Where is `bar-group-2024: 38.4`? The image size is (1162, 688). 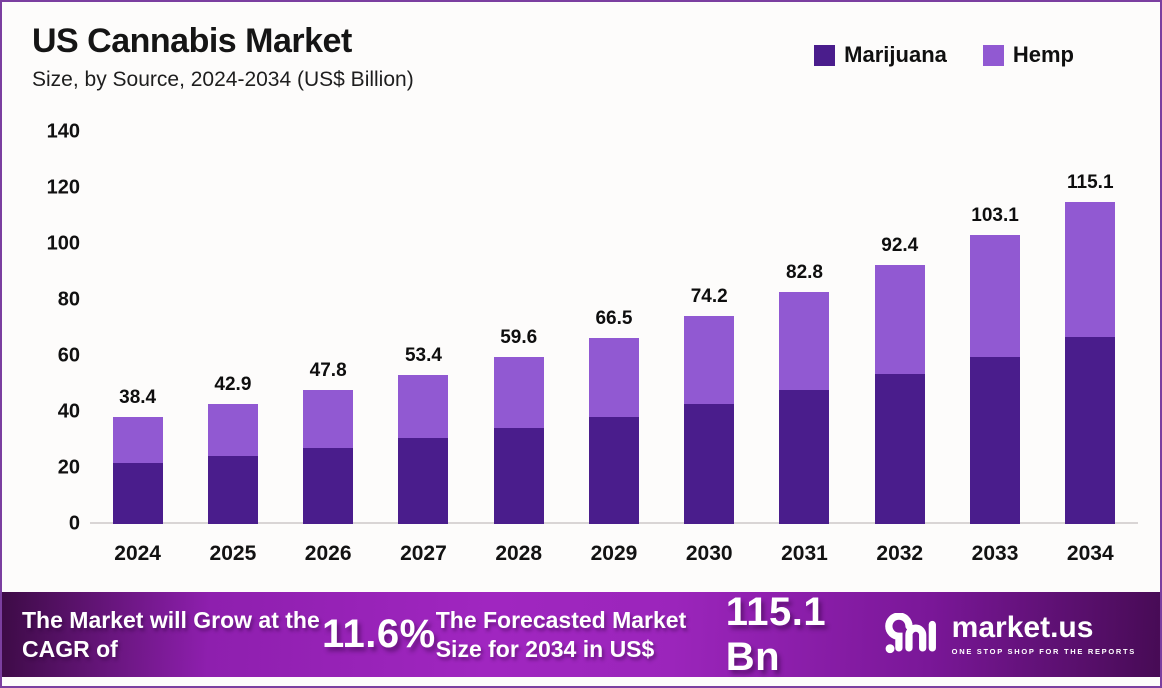 bar-group-2024: 38.4 is located at coordinates (137, 328).